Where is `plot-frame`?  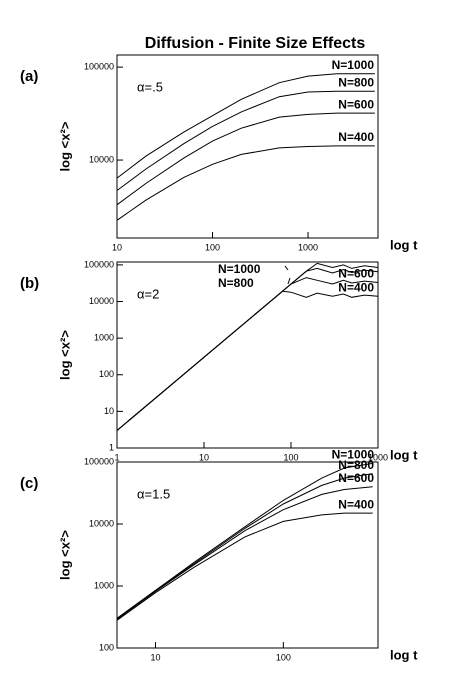 plot-frame is located at coordinates (247, 146).